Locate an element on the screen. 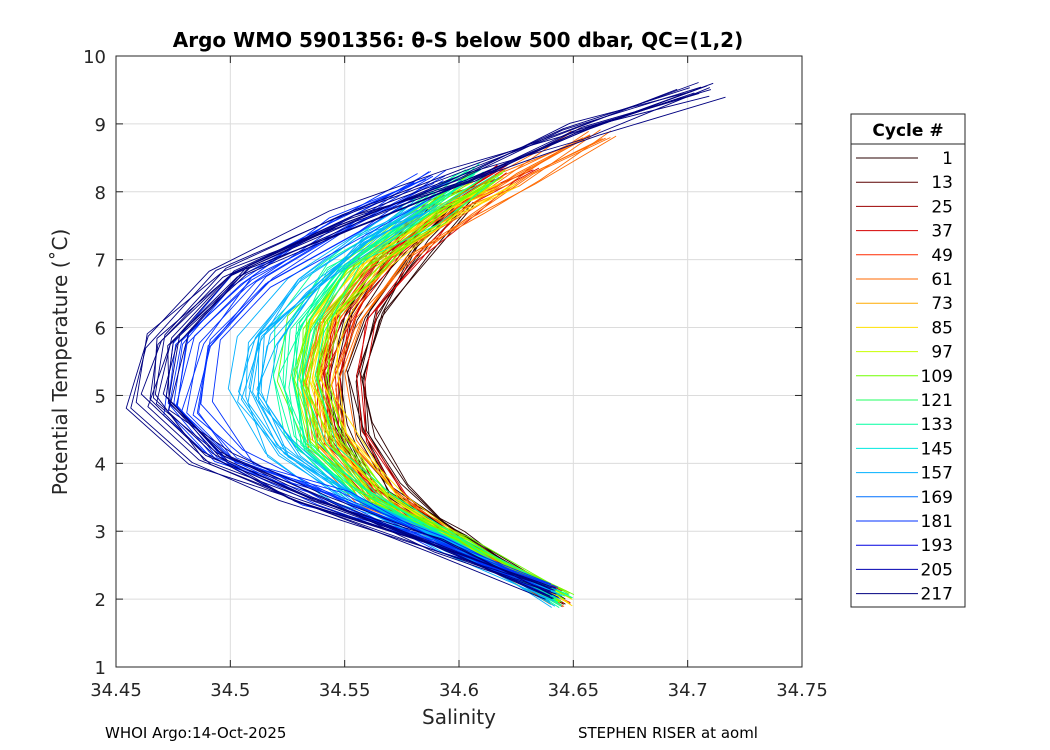  legend-label: 205 is located at coordinates (937, 570).